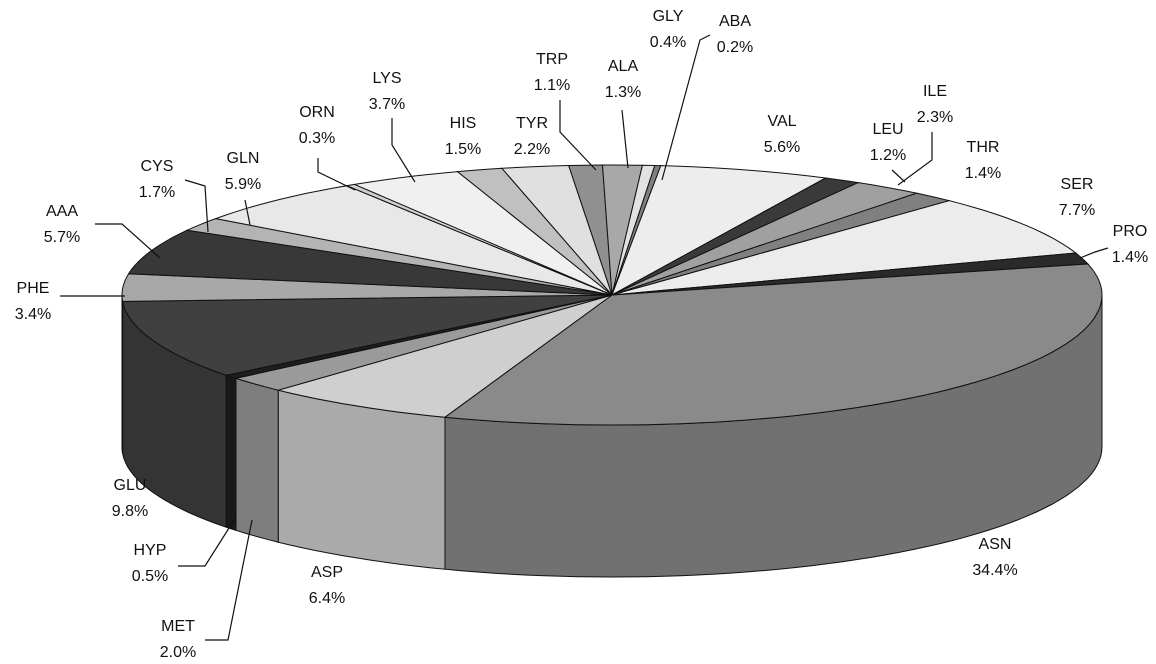  What do you see at coordinates (150, 576) in the screenshot?
I see `value-label: 0.5%` at bounding box center [150, 576].